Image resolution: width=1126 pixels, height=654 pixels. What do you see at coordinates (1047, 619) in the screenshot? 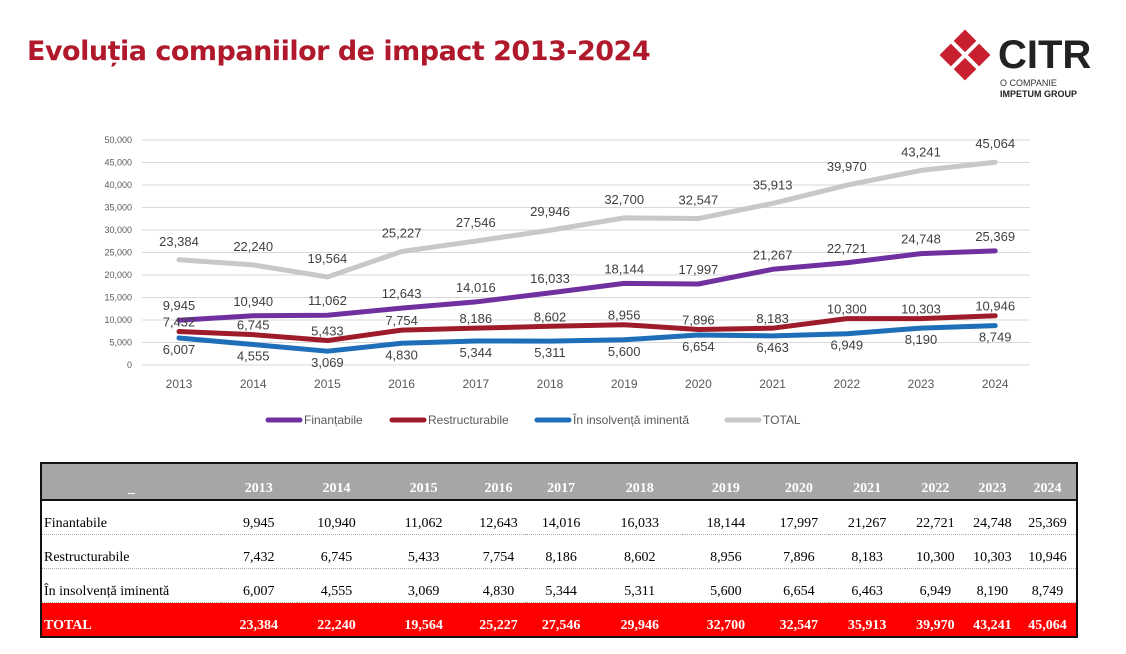
I see `table-cell: 45,064` at bounding box center [1047, 619].